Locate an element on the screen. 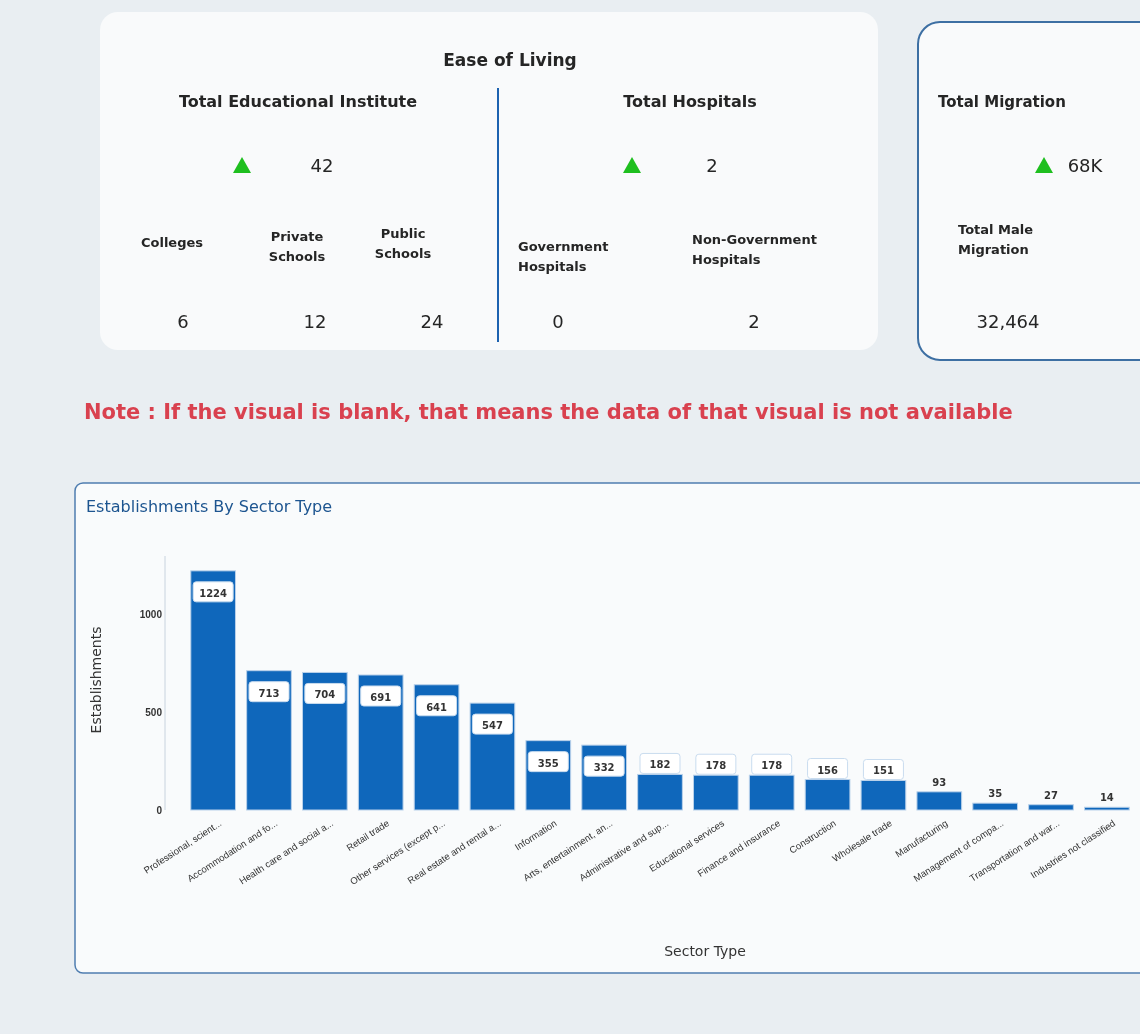 The width and height of the screenshot is (1140, 1034). data-label: 35 is located at coordinates (995, 794).